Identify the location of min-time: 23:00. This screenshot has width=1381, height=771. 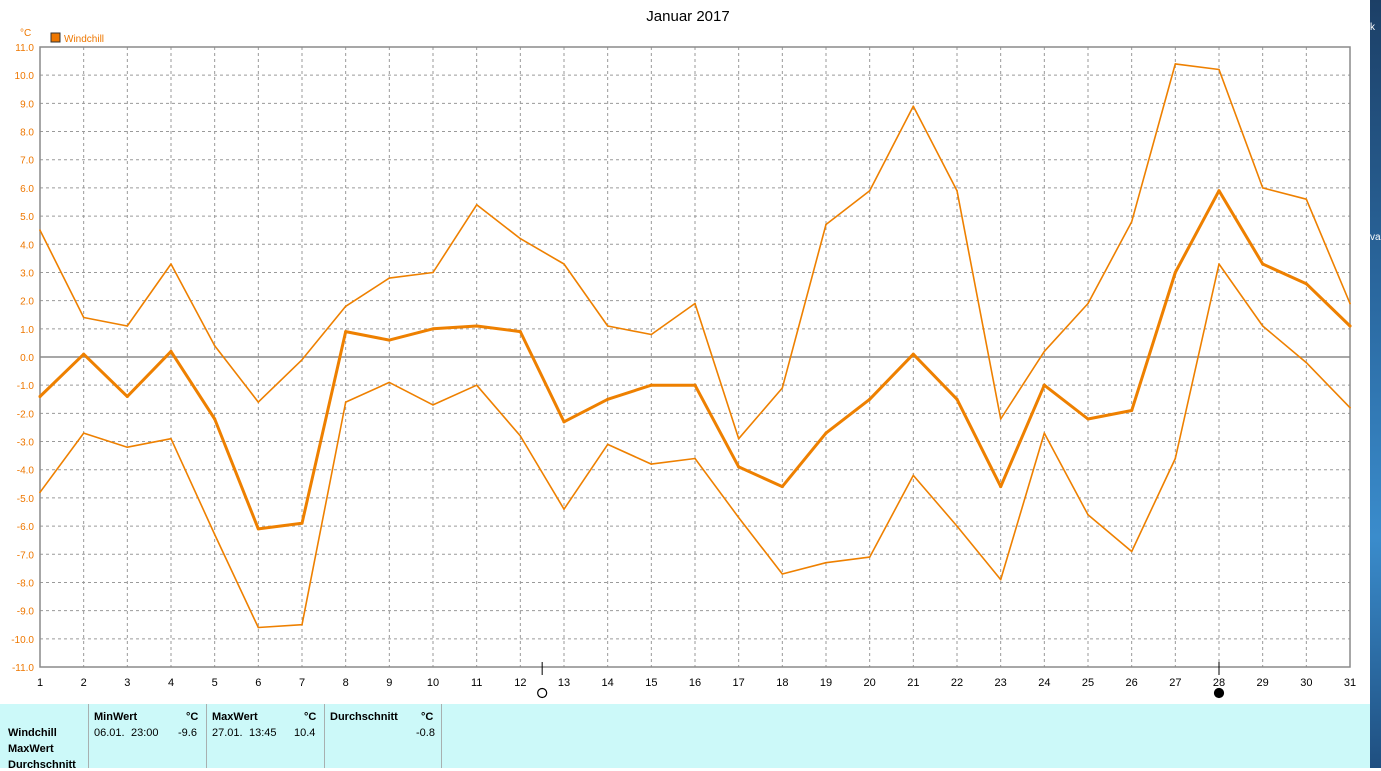
(145, 733).